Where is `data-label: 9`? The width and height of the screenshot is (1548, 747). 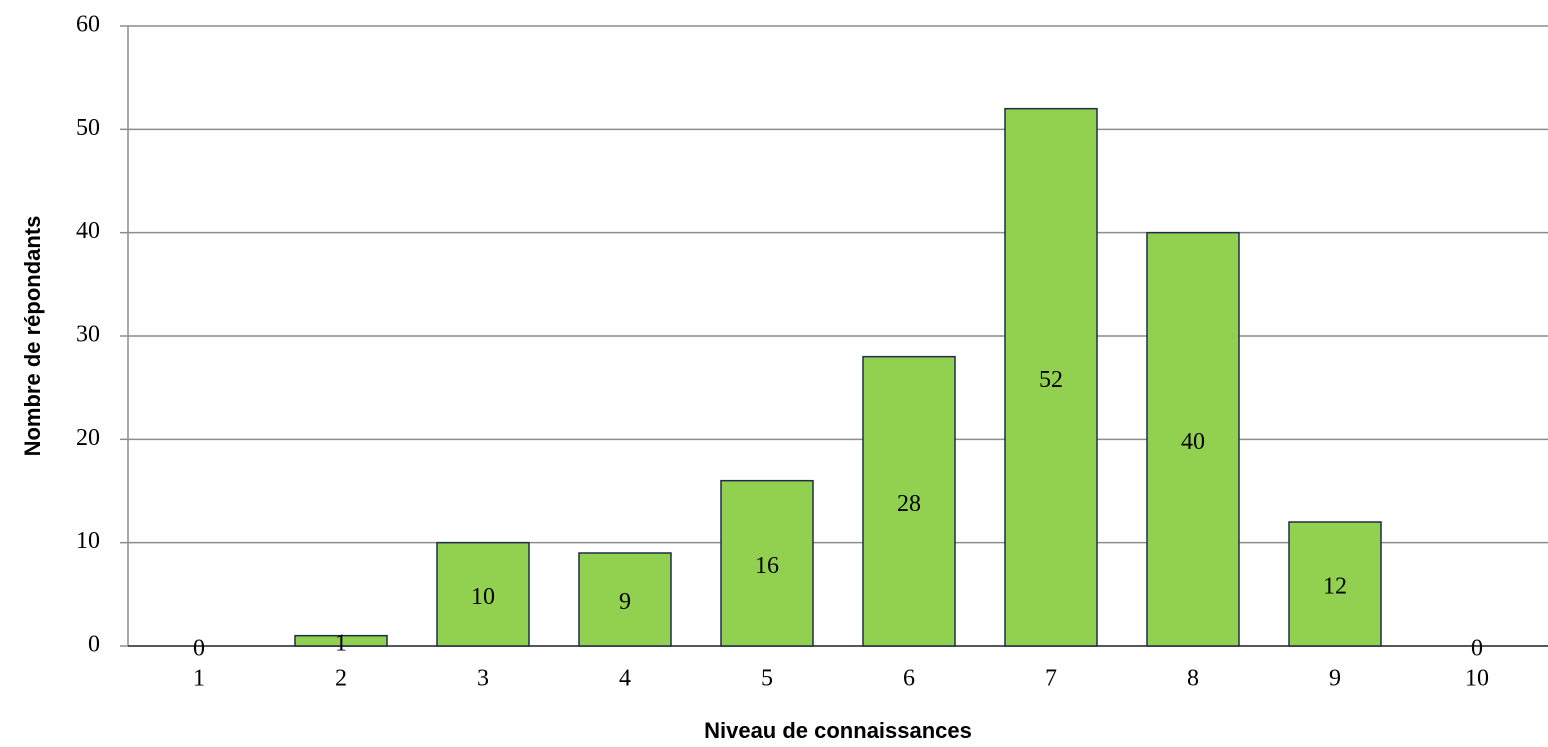
data-label: 9 is located at coordinates (625, 602).